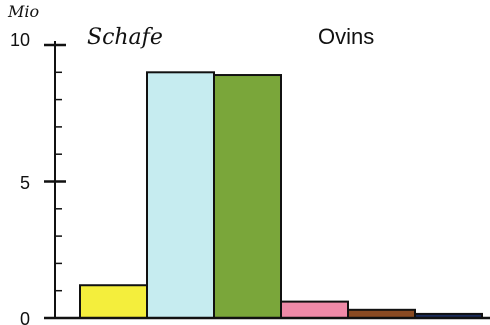 The height and width of the screenshot is (325, 490). I want to click on y-tick-label-5: 5, so click(25, 183).